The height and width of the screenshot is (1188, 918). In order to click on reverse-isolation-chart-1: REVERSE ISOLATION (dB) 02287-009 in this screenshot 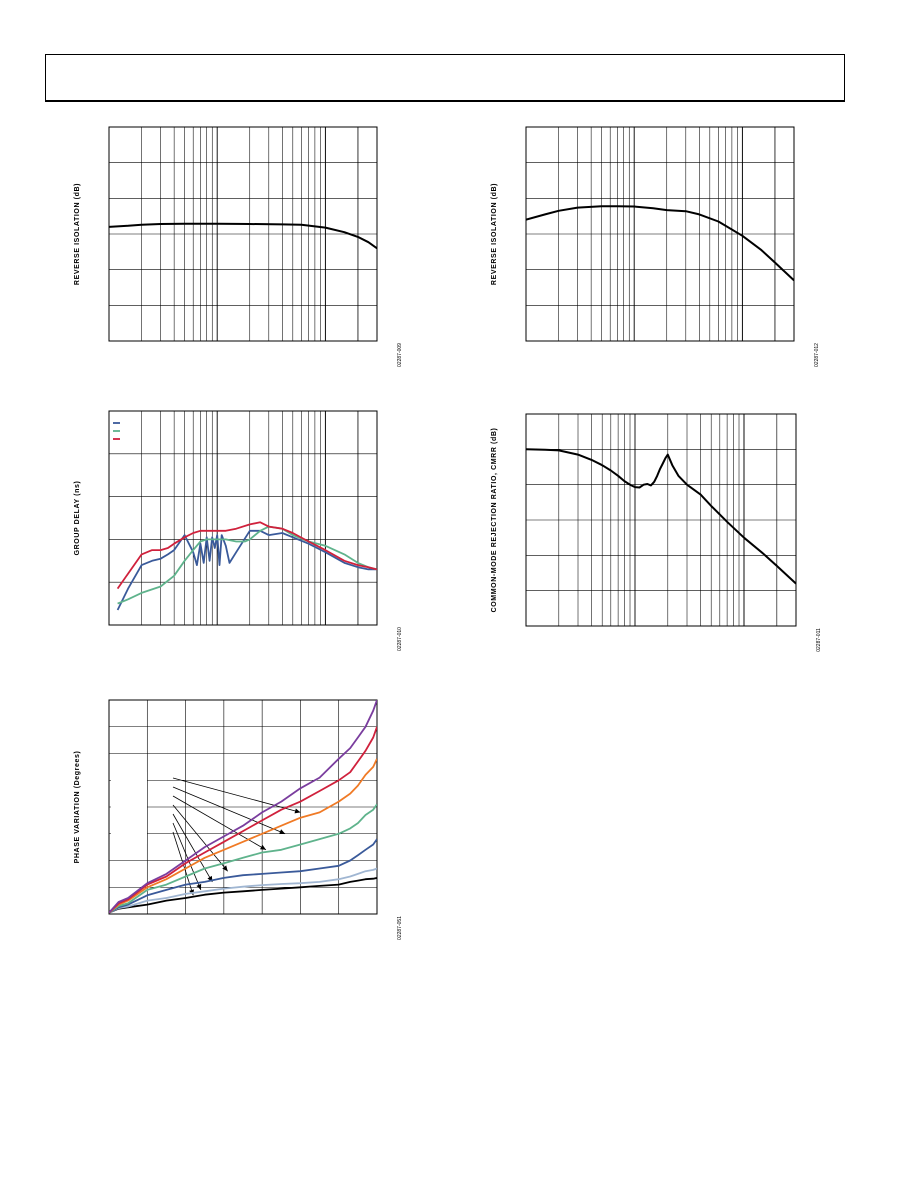, I will do `click(238, 246)`.